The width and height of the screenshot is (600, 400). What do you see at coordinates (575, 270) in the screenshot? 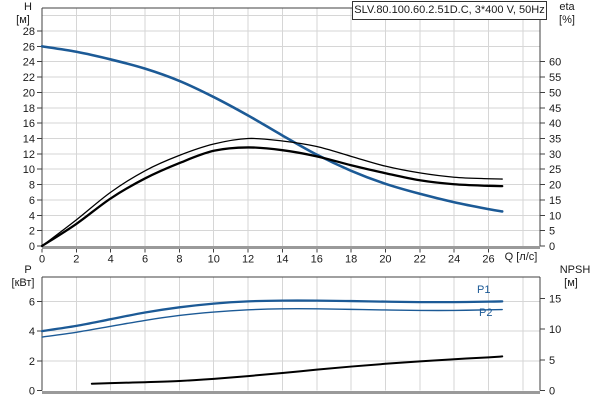
I see `npsh-axis-title: NPSH` at bounding box center [575, 270].